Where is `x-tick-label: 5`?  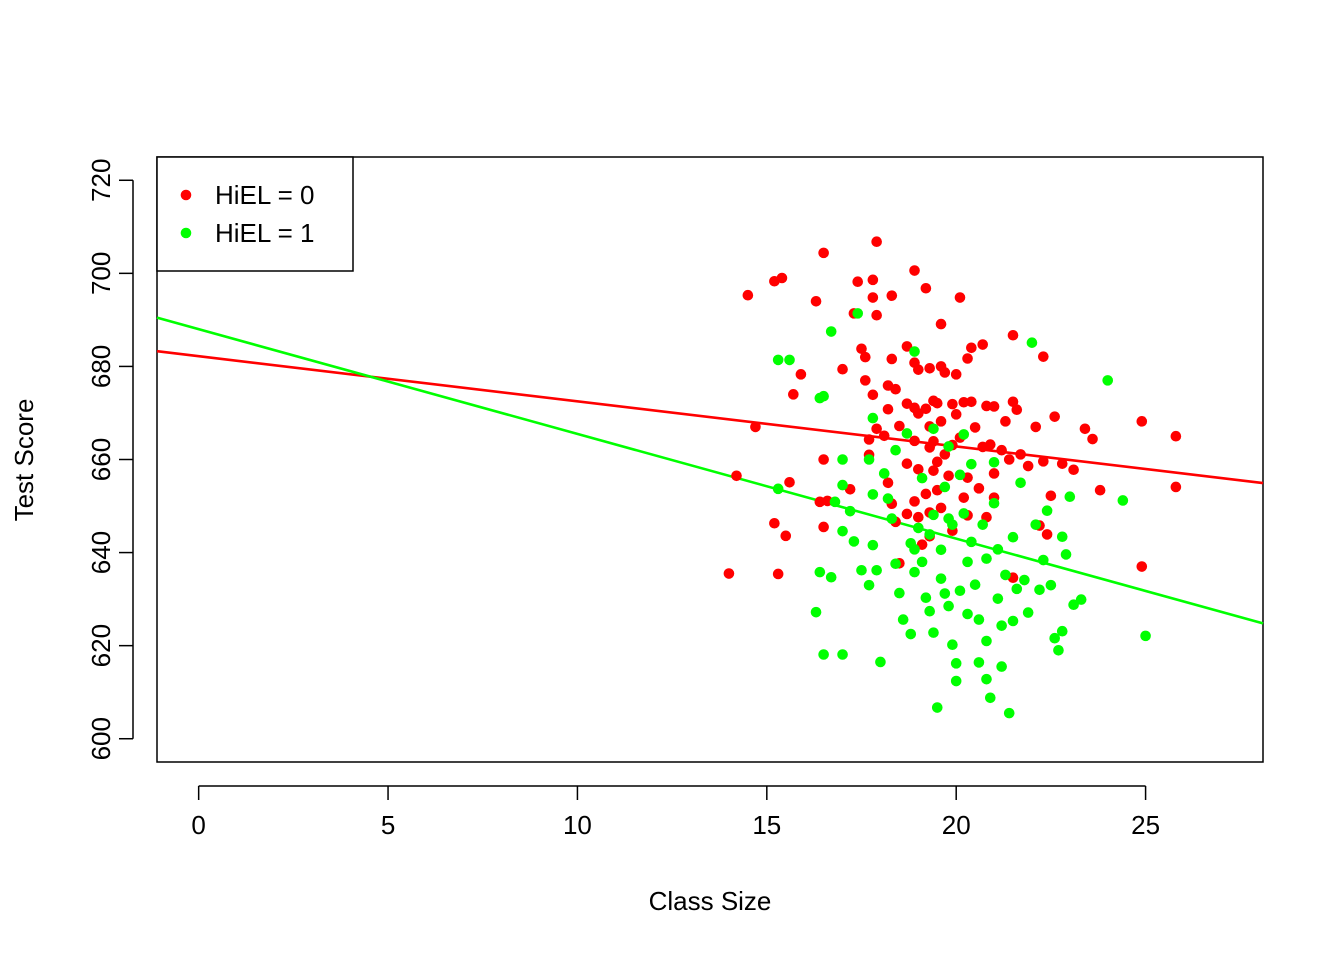
x-tick-label: 5 is located at coordinates (388, 825).